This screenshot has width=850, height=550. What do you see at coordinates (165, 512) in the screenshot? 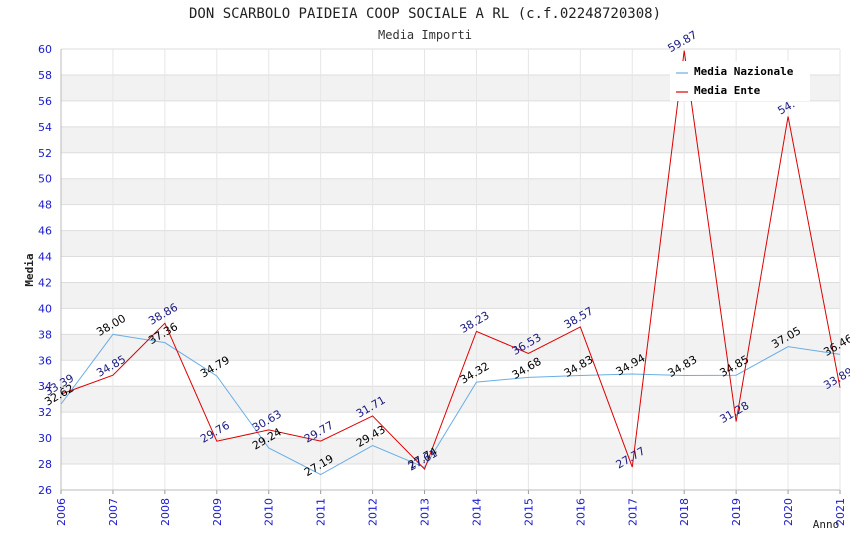
I see `x-tick-label: 2008` at bounding box center [165, 512].